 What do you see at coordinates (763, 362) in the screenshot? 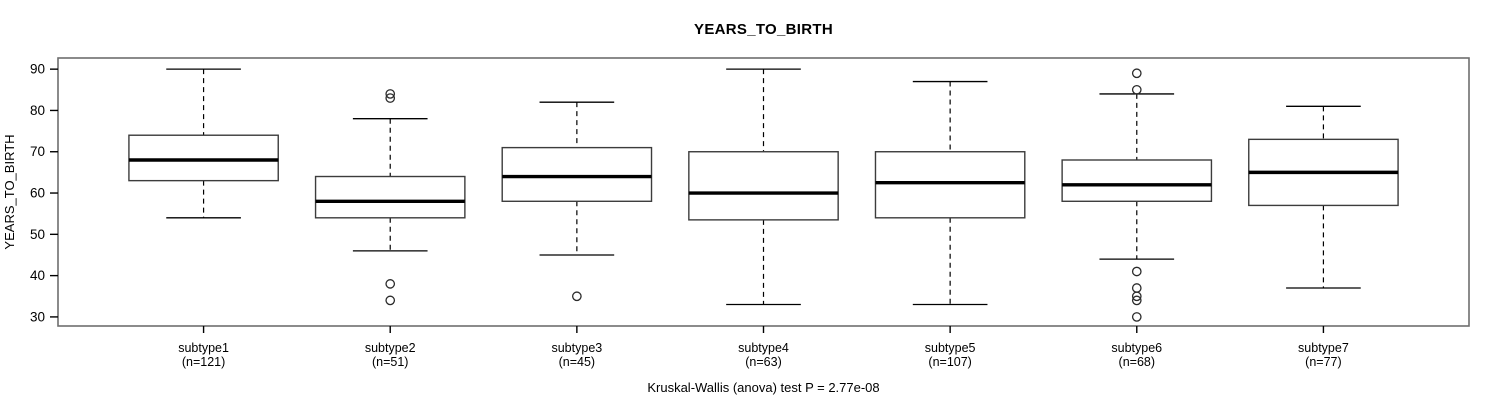
I see `x-tick-sublabel: (n=63)` at bounding box center [763, 362].